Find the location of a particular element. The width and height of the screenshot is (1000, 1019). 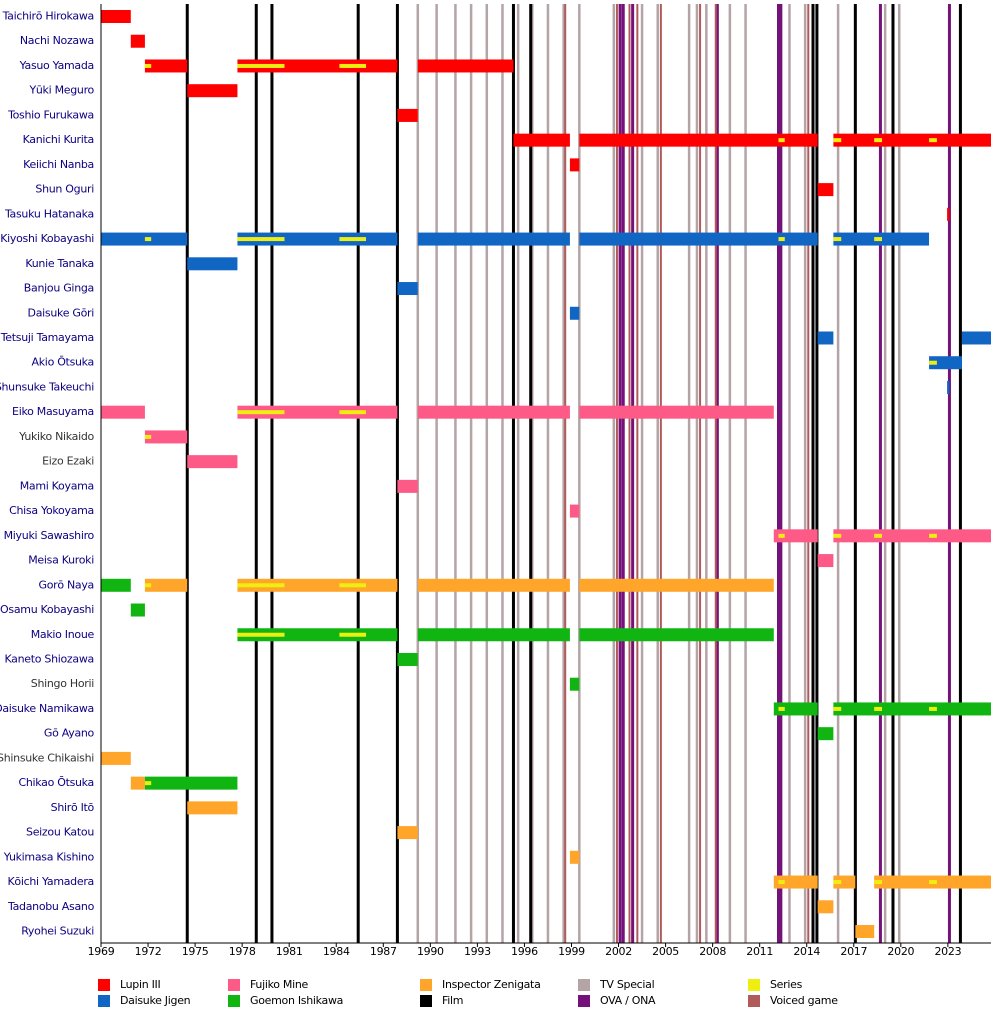

legend-label: Inspector Zenigata is located at coordinates (491, 984).